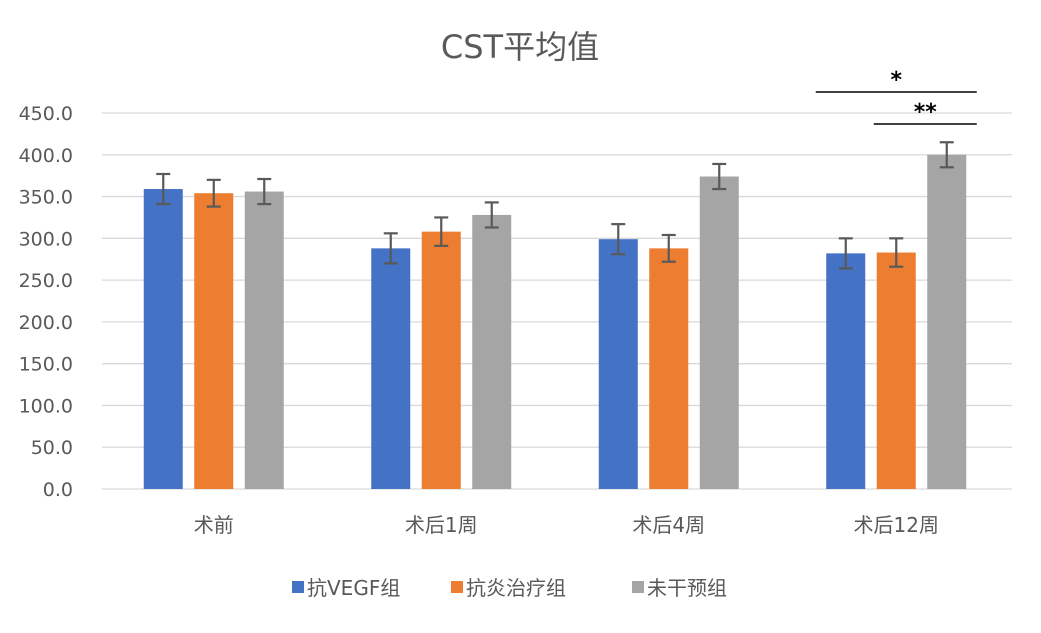 This screenshot has height=633, width=1041. I want to click on y-tick-label: 400.0, so click(46, 156).